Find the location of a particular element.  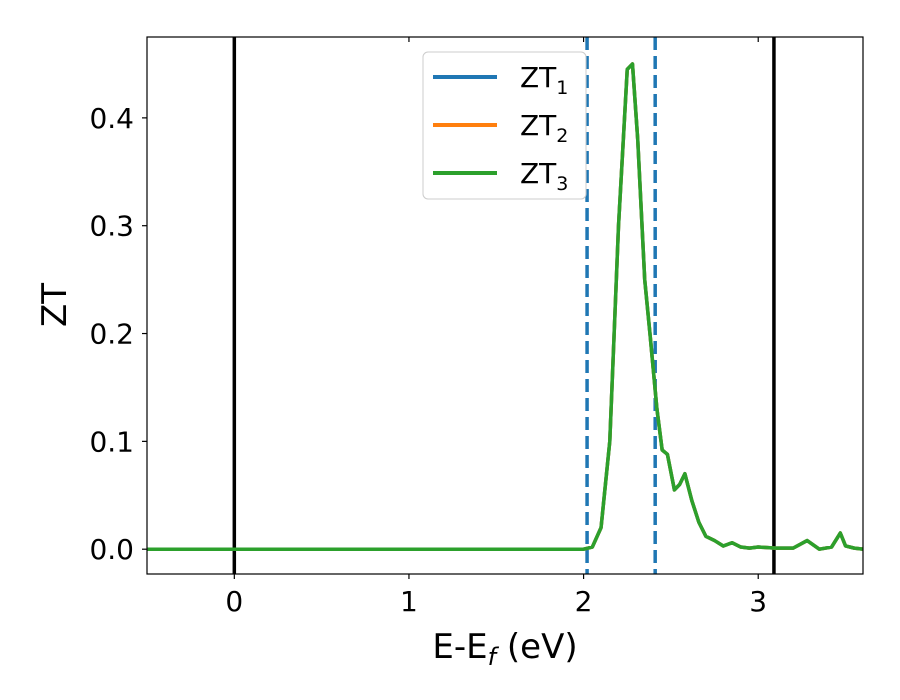

y-tick-label-4: 0.4 is located at coordinates (111, 118).